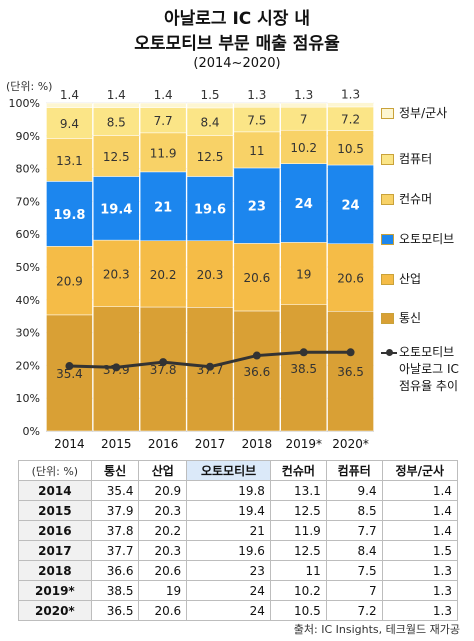  I want to click on data-label: 19.4, so click(116, 209).